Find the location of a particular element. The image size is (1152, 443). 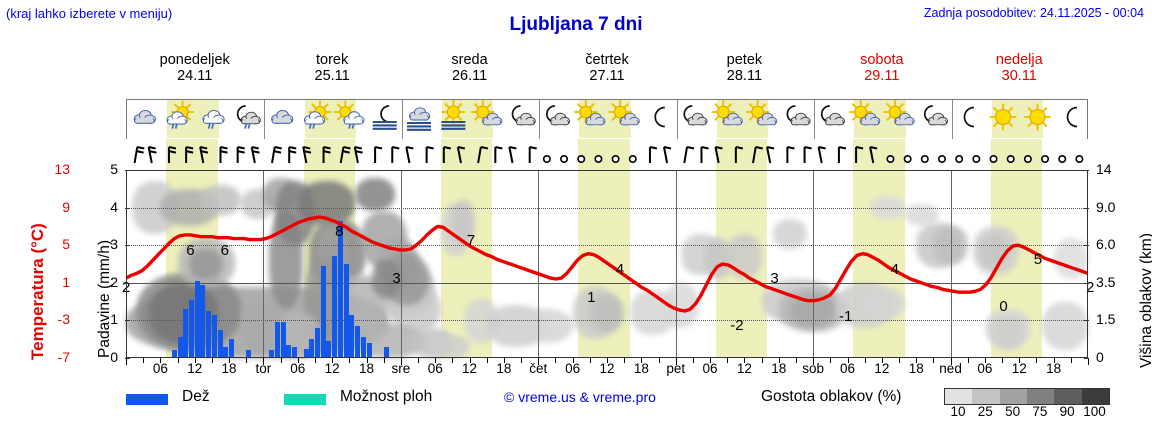

cloud-height-axis-title-text: Višina oblakov (km) is located at coordinates (1145, 300).